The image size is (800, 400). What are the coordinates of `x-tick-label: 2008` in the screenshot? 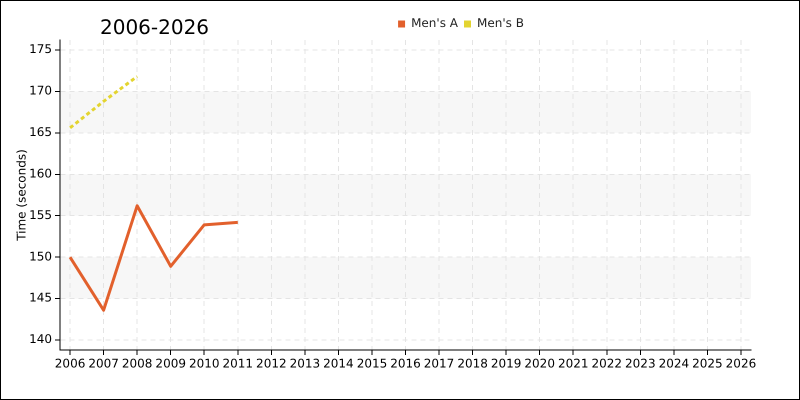 It's located at (137, 363).